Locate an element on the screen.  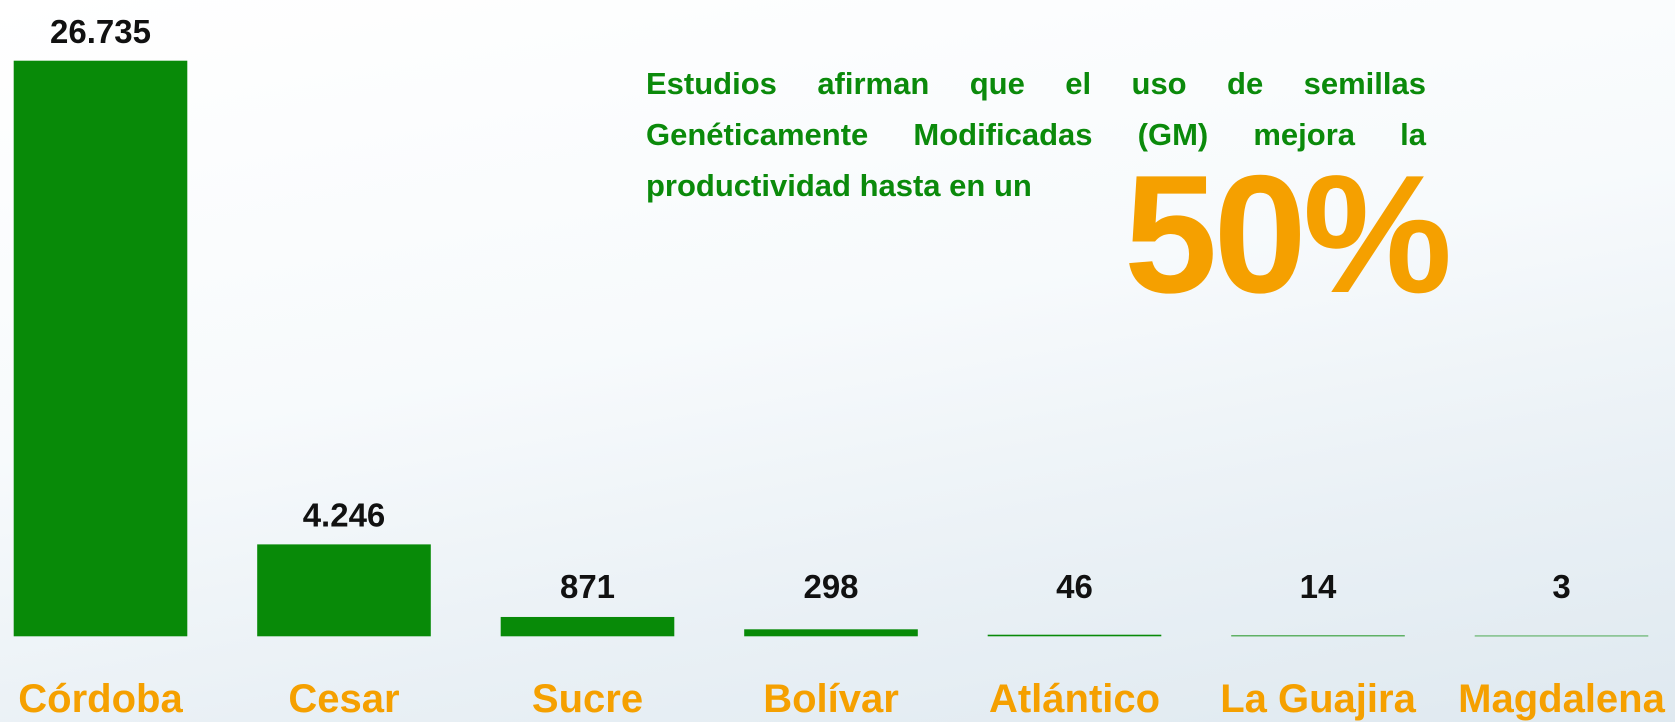
category-label: Magdalena is located at coordinates (1561, 699).